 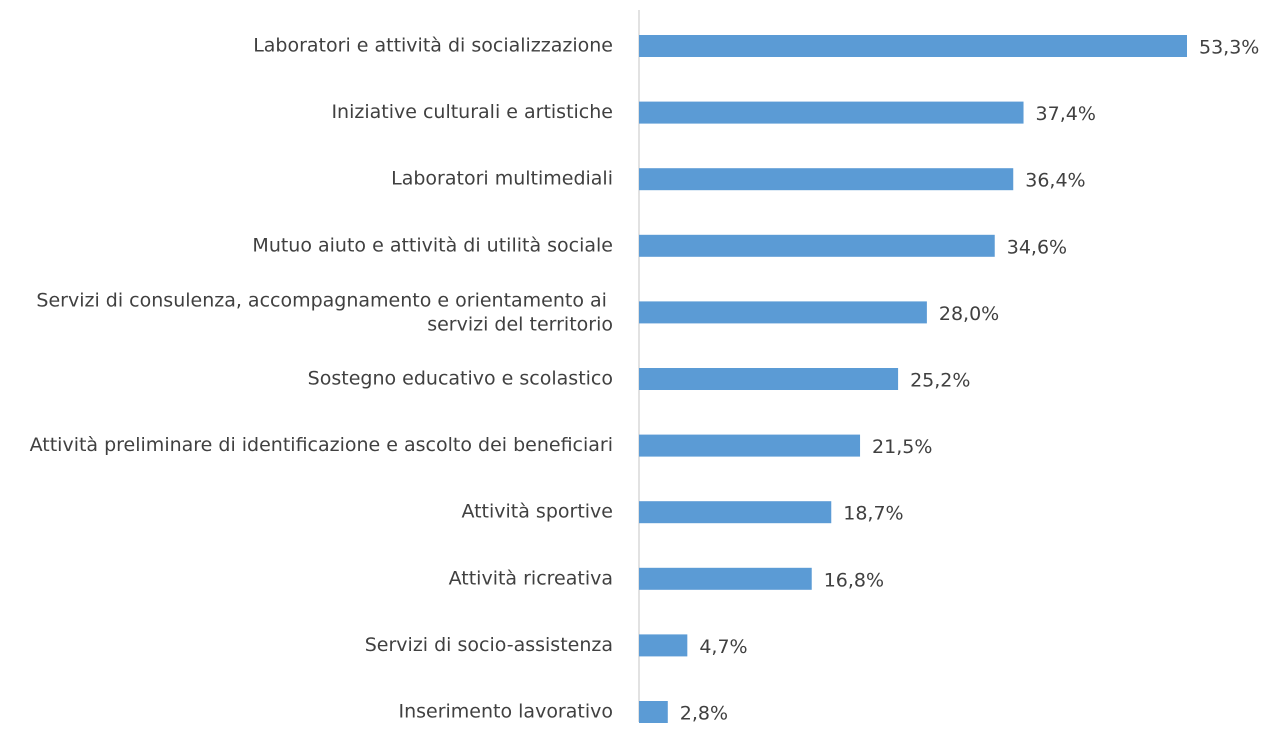 What do you see at coordinates (460, 379) in the screenshot?
I see `category-label: Sostegno educativo e scolastico` at bounding box center [460, 379].